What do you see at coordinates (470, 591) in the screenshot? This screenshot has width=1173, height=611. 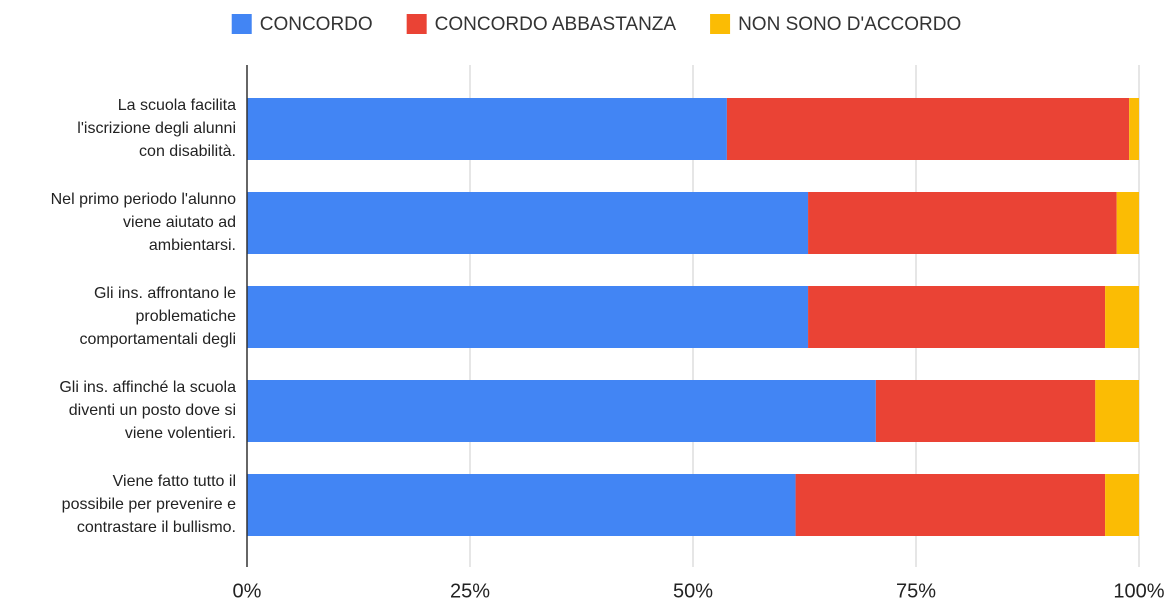 I see `x-tick-label: 25%` at bounding box center [470, 591].